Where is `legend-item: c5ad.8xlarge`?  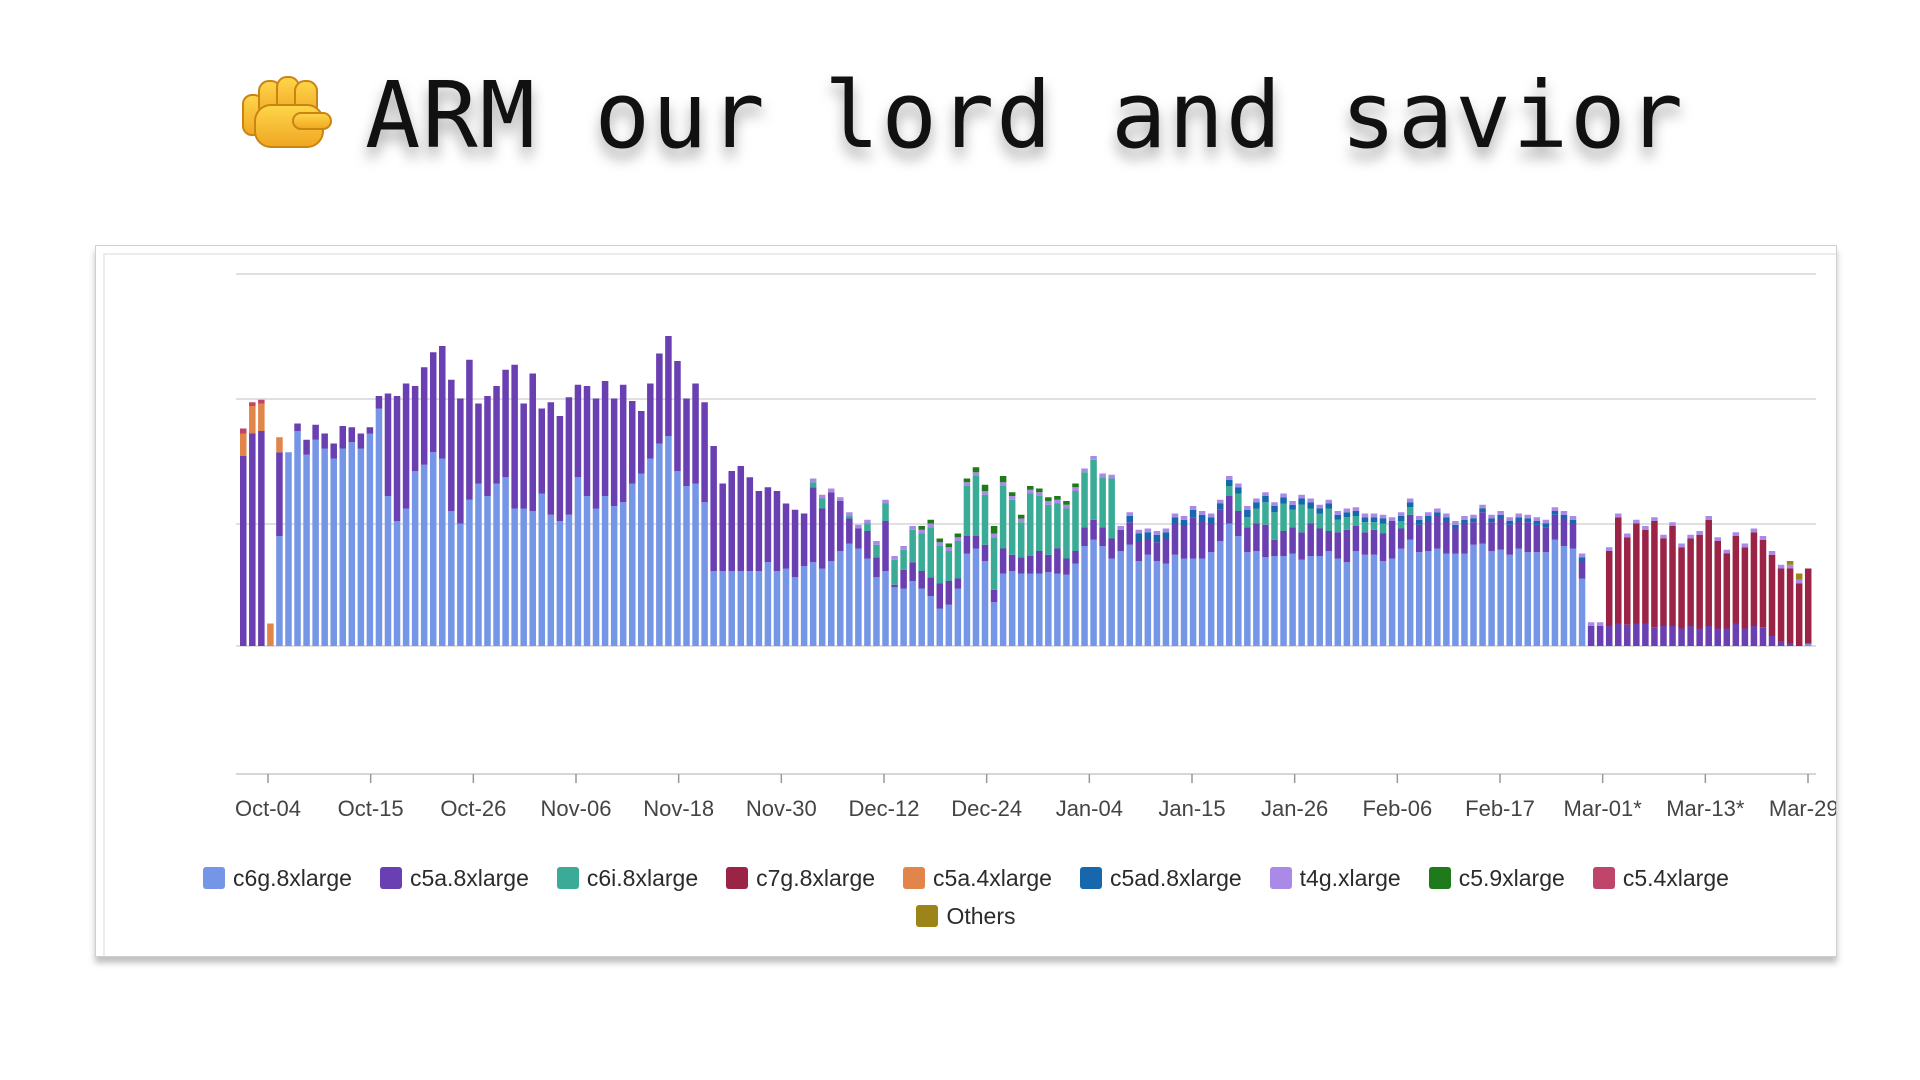
legend-item: c5ad.8xlarge is located at coordinates (1160, 878).